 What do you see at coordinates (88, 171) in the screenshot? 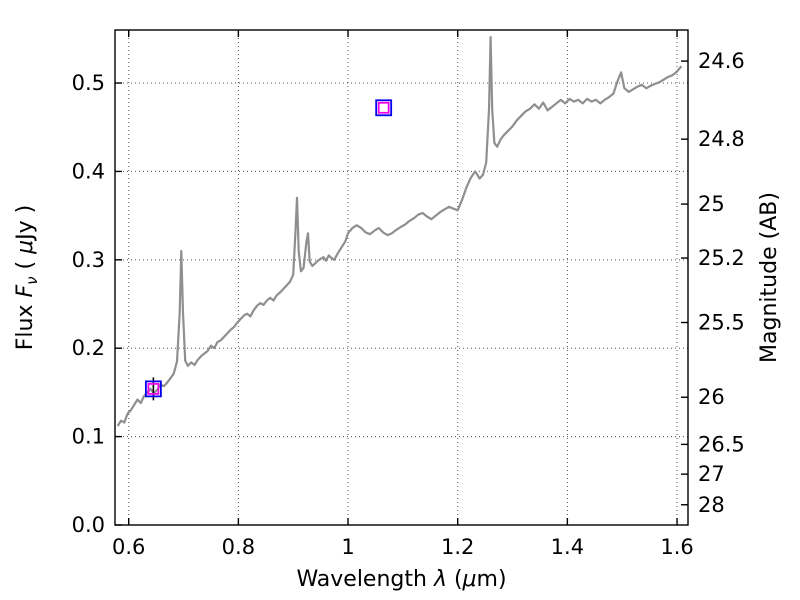
I see `y-tick-label: 0.4` at bounding box center [88, 171].